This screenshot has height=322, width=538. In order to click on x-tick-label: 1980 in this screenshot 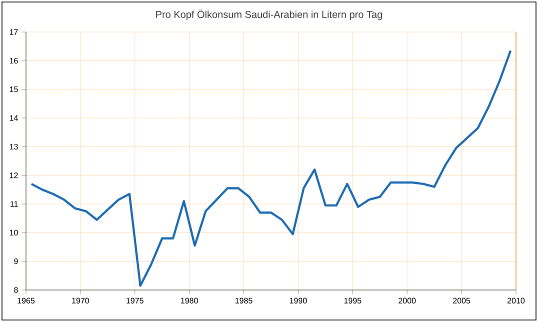, I will do `click(189, 301)`.